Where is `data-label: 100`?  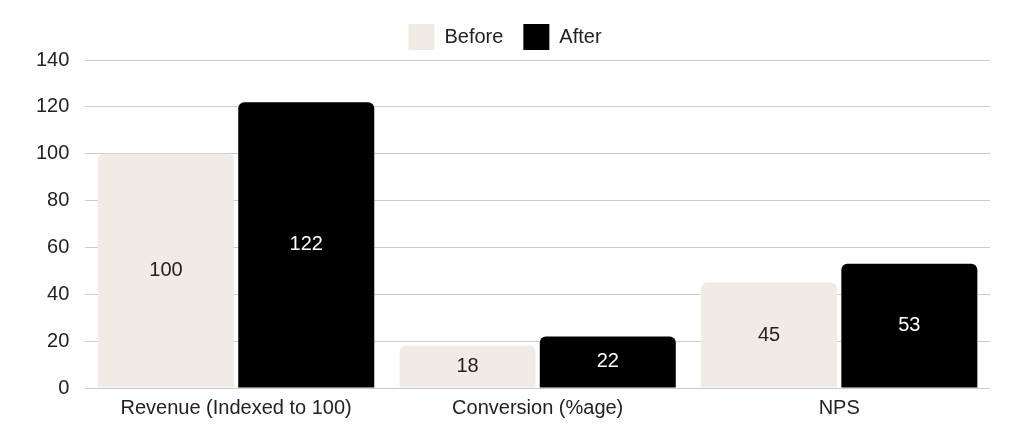
data-label: 100 is located at coordinates (166, 269).